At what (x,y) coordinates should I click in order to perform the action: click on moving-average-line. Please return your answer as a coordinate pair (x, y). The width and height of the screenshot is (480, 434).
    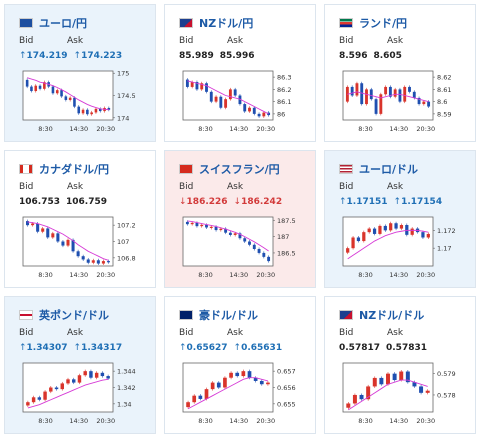
    Looking at the image, I should click on (228, 97).